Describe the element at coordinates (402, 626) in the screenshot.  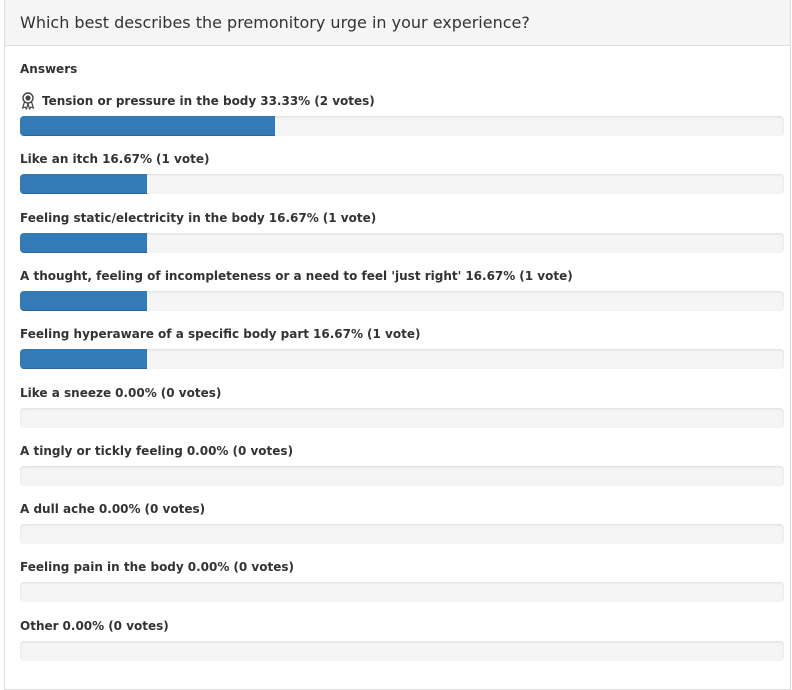
I see `poll-option-label-row: Other 0.00% (0 votes)` at that location.